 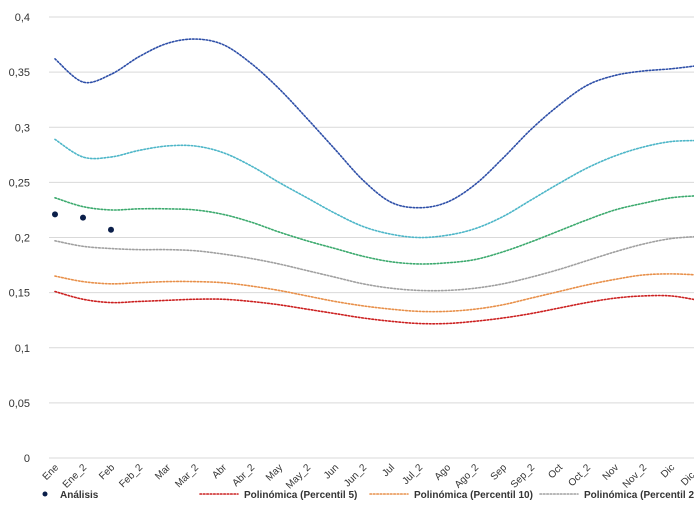 What do you see at coordinates (555, 471) in the screenshot?
I see `x-tick-label: Oct` at bounding box center [555, 471].